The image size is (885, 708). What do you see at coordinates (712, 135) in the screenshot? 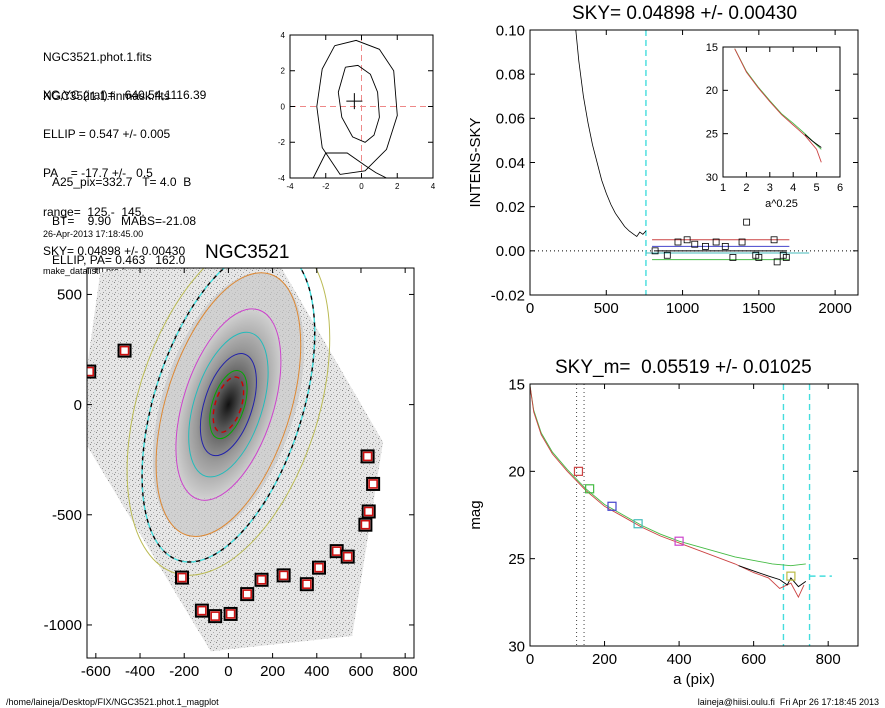
I see `inset-ytick-label: 25` at bounding box center [712, 135].